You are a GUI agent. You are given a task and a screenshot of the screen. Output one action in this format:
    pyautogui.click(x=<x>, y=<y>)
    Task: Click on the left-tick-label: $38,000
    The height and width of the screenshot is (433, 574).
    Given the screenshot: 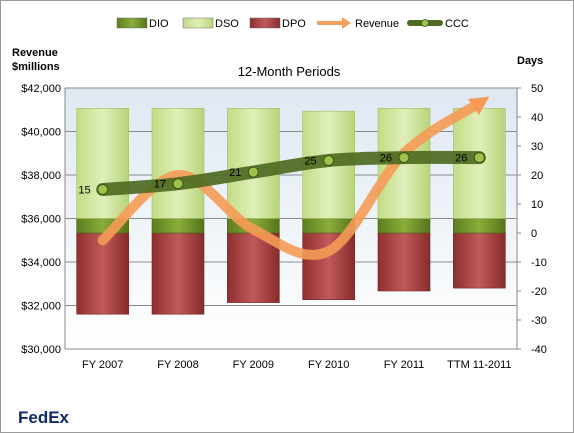 What is the action you would take?
    pyautogui.click(x=41, y=176)
    